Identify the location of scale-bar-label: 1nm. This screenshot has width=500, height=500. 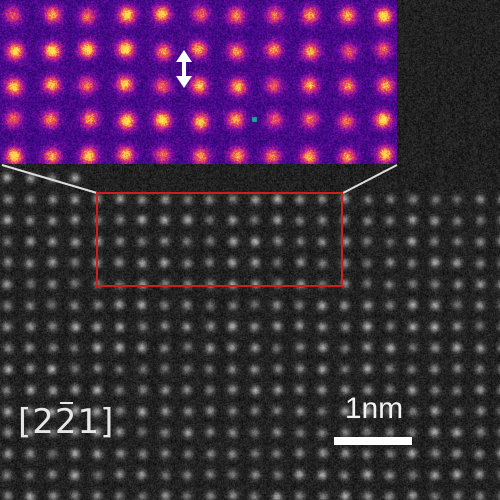
(374, 408).